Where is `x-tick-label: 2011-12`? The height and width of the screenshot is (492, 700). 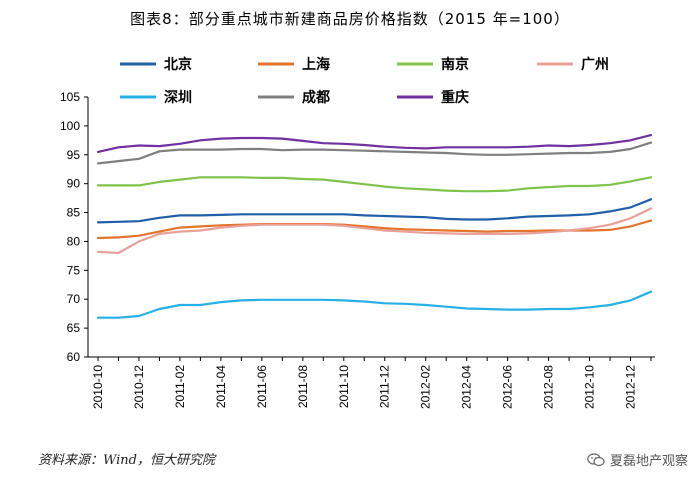 x-tick-label: 2011-12 is located at coordinates (385, 386).